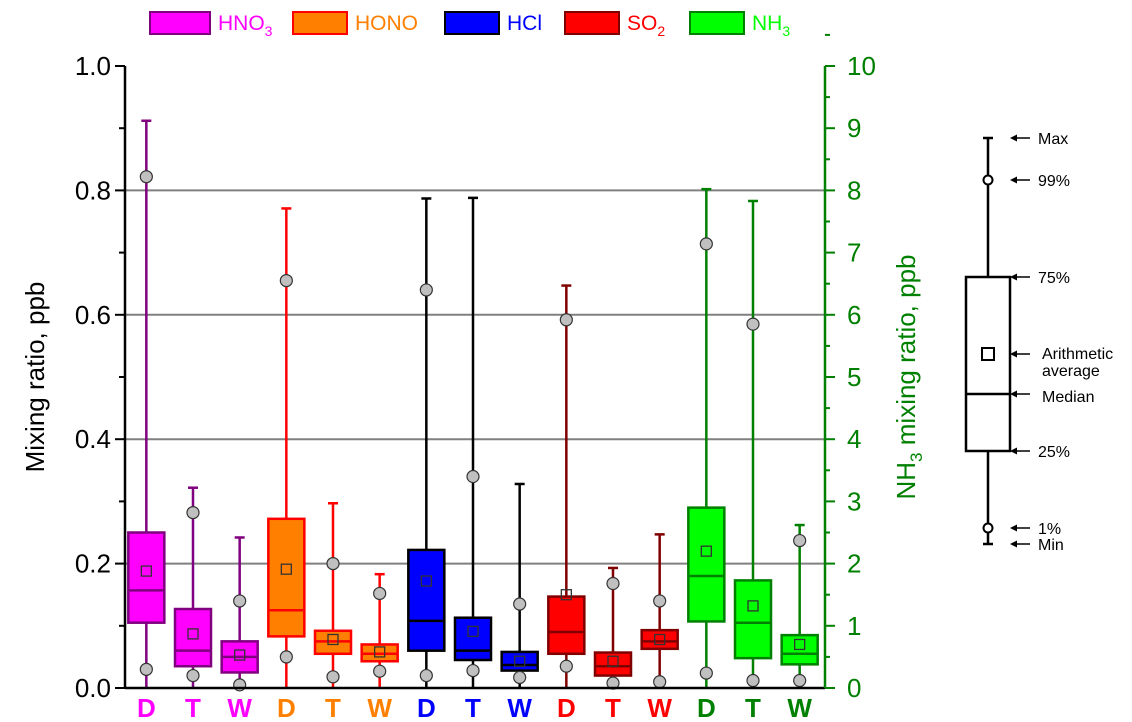 Image resolution: width=1132 pixels, height=722 pixels. Describe the element at coordinates (93, 439) in the screenshot. I see `left-tick-label: 0.4` at that location.